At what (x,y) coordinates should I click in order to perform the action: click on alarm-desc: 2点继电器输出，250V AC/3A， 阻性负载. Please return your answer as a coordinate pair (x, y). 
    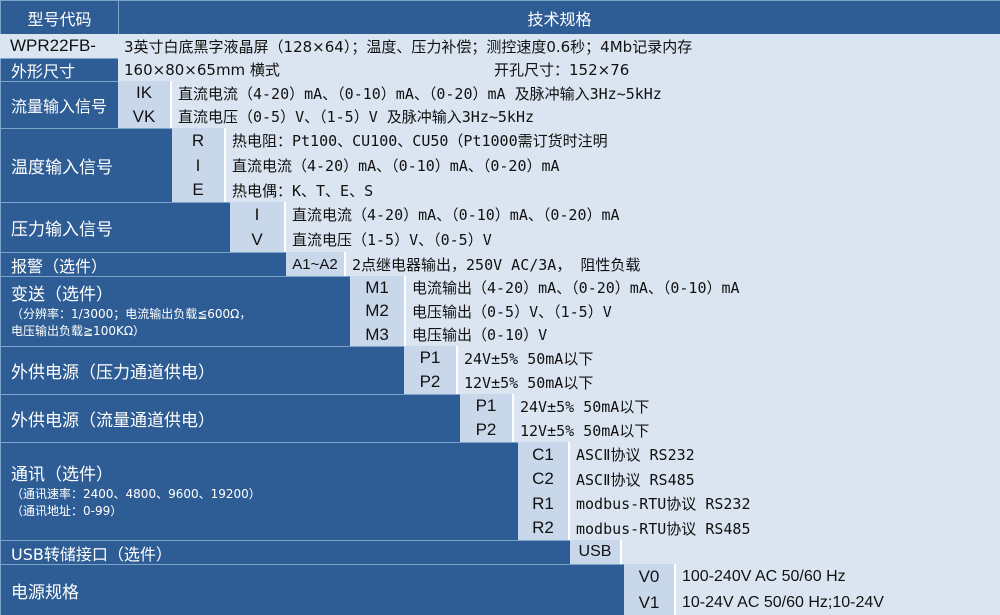
    Looking at the image, I should click on (673, 264).